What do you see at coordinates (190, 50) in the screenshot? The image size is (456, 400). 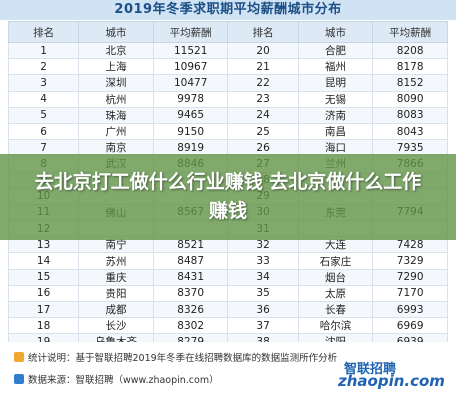 I see `salary-cell: 11521` at bounding box center [190, 50].